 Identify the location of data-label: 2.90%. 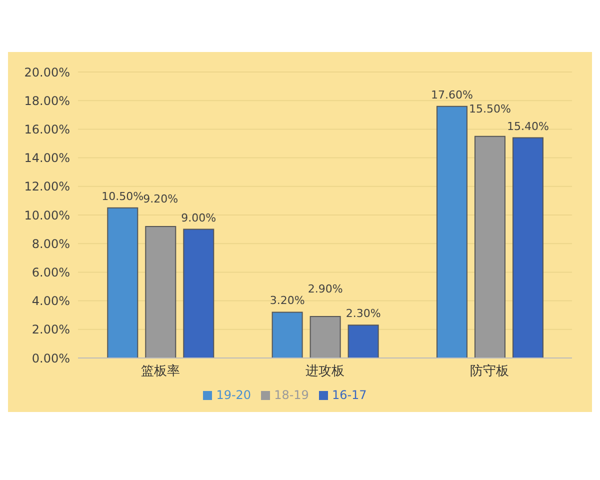
(325, 289).